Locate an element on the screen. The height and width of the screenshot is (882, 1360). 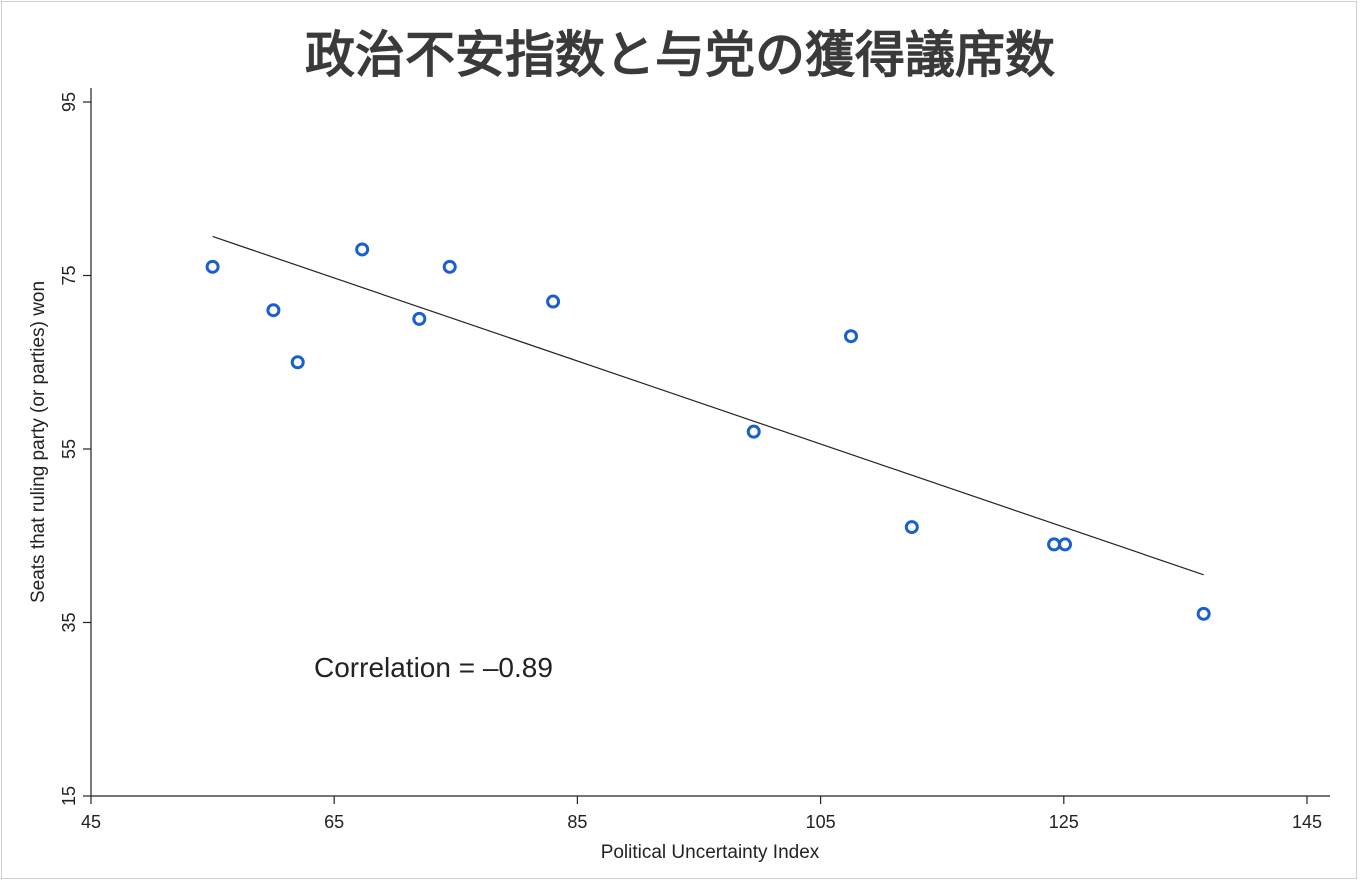
x-tick-label: 65 is located at coordinates (334, 822).